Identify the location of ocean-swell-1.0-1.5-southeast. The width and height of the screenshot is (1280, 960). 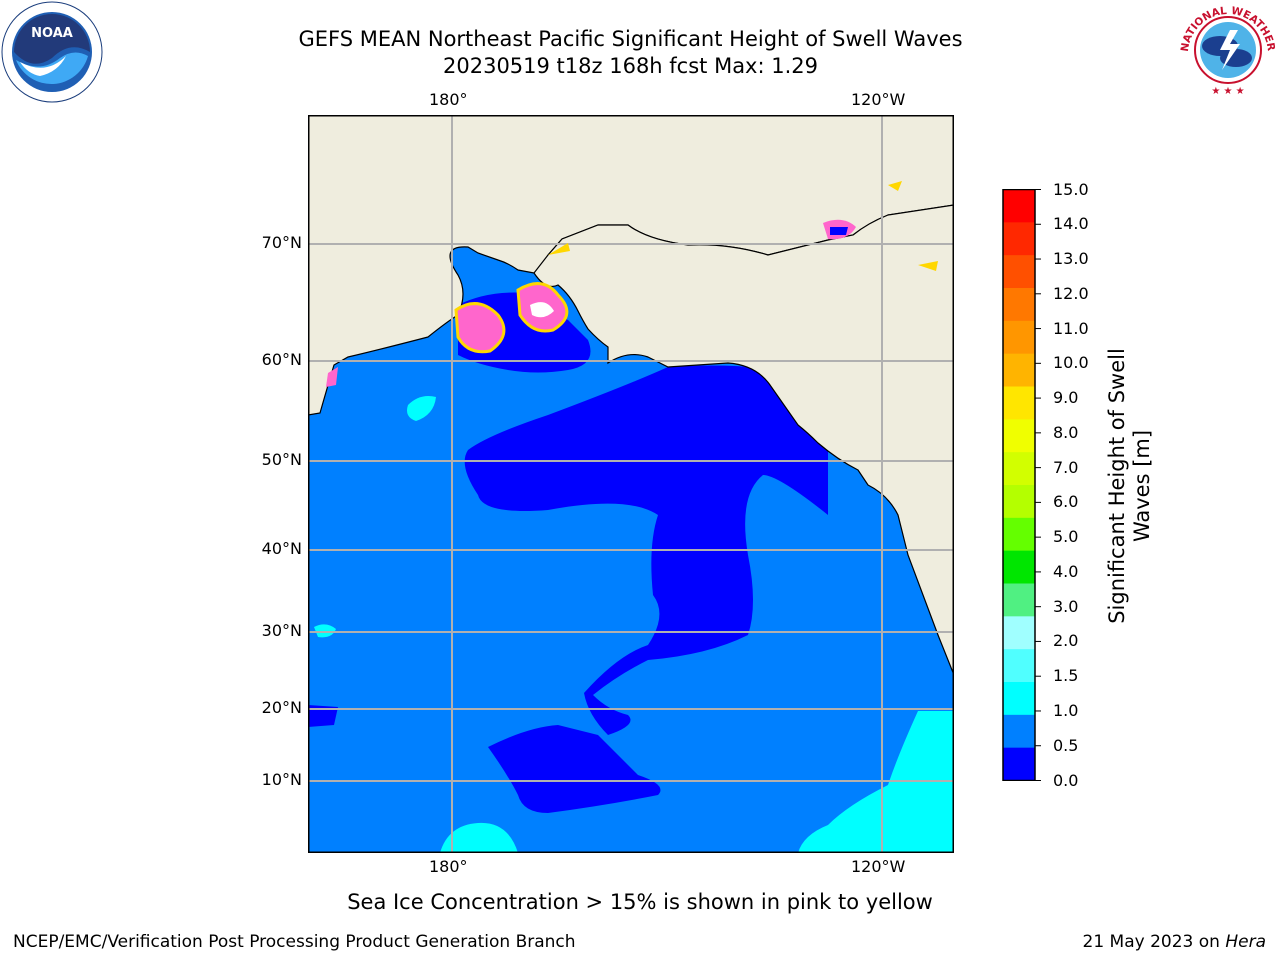
(876, 782).